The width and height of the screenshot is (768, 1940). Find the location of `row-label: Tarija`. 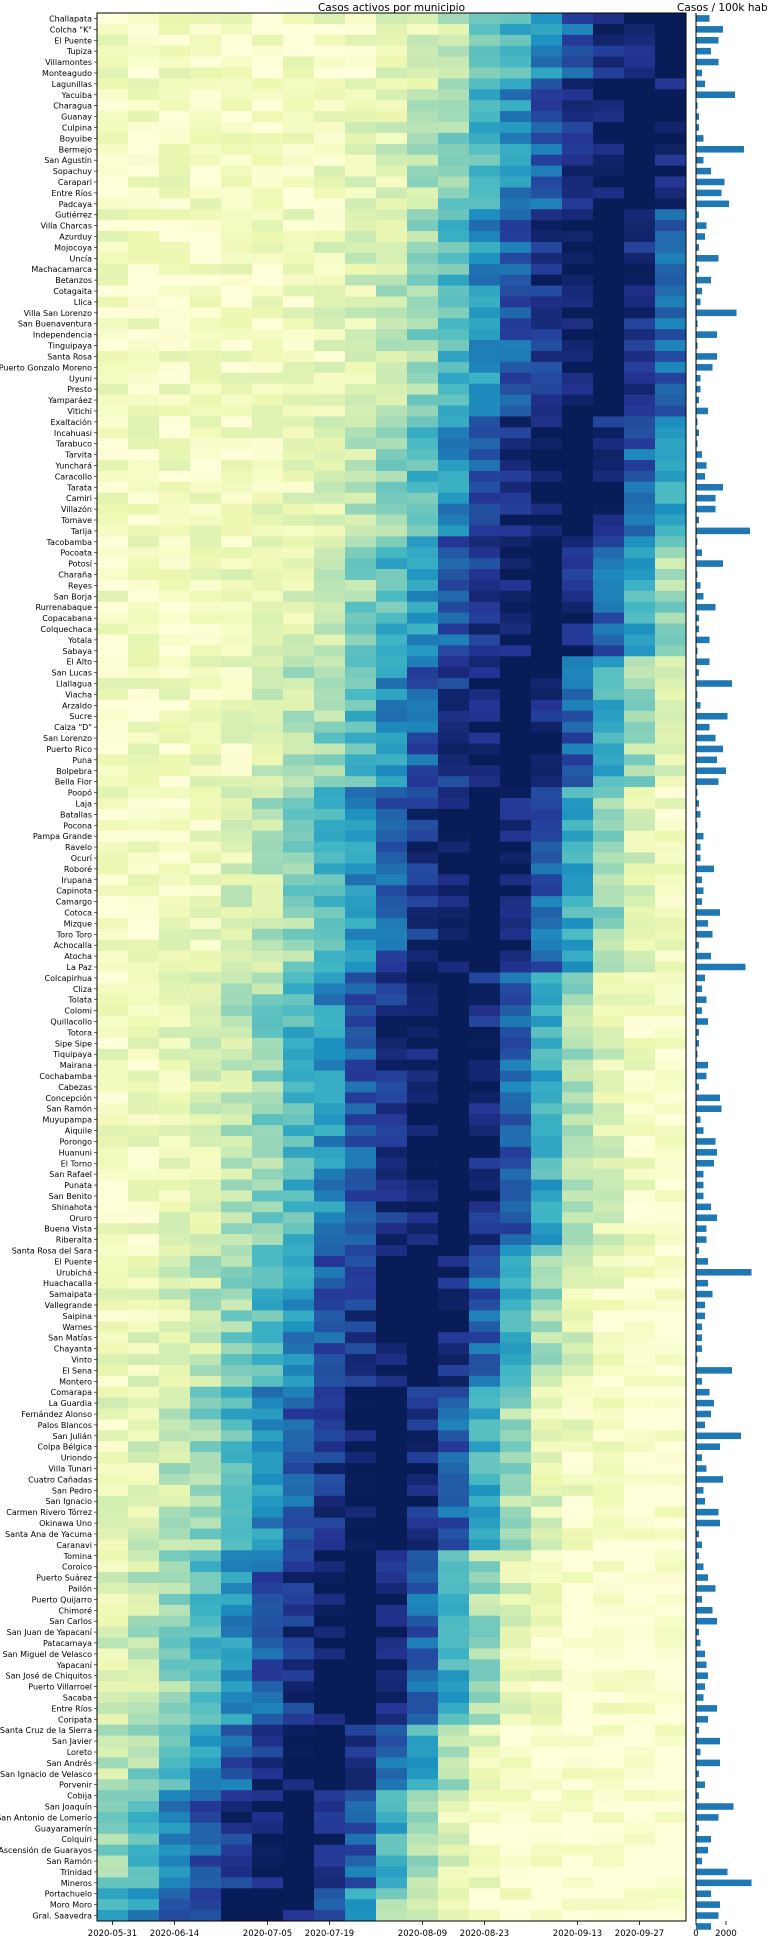

row-label: Tarija is located at coordinates (81, 531).